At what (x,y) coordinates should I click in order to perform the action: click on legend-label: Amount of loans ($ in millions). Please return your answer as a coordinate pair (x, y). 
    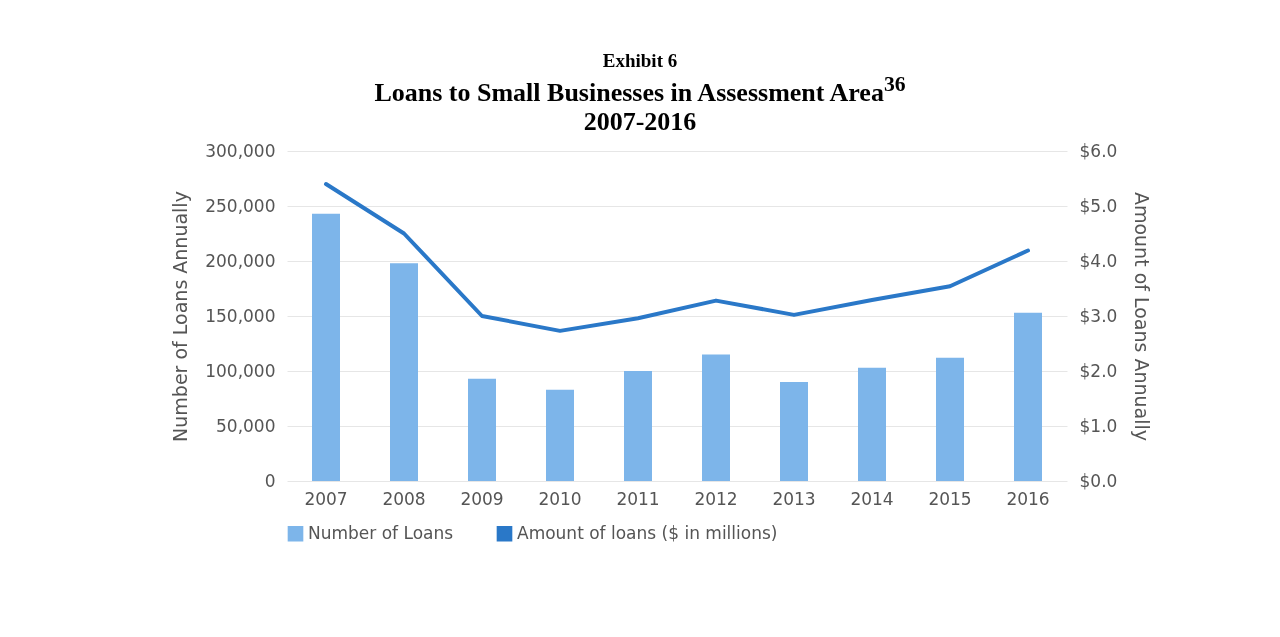
    Looking at the image, I should click on (646, 533).